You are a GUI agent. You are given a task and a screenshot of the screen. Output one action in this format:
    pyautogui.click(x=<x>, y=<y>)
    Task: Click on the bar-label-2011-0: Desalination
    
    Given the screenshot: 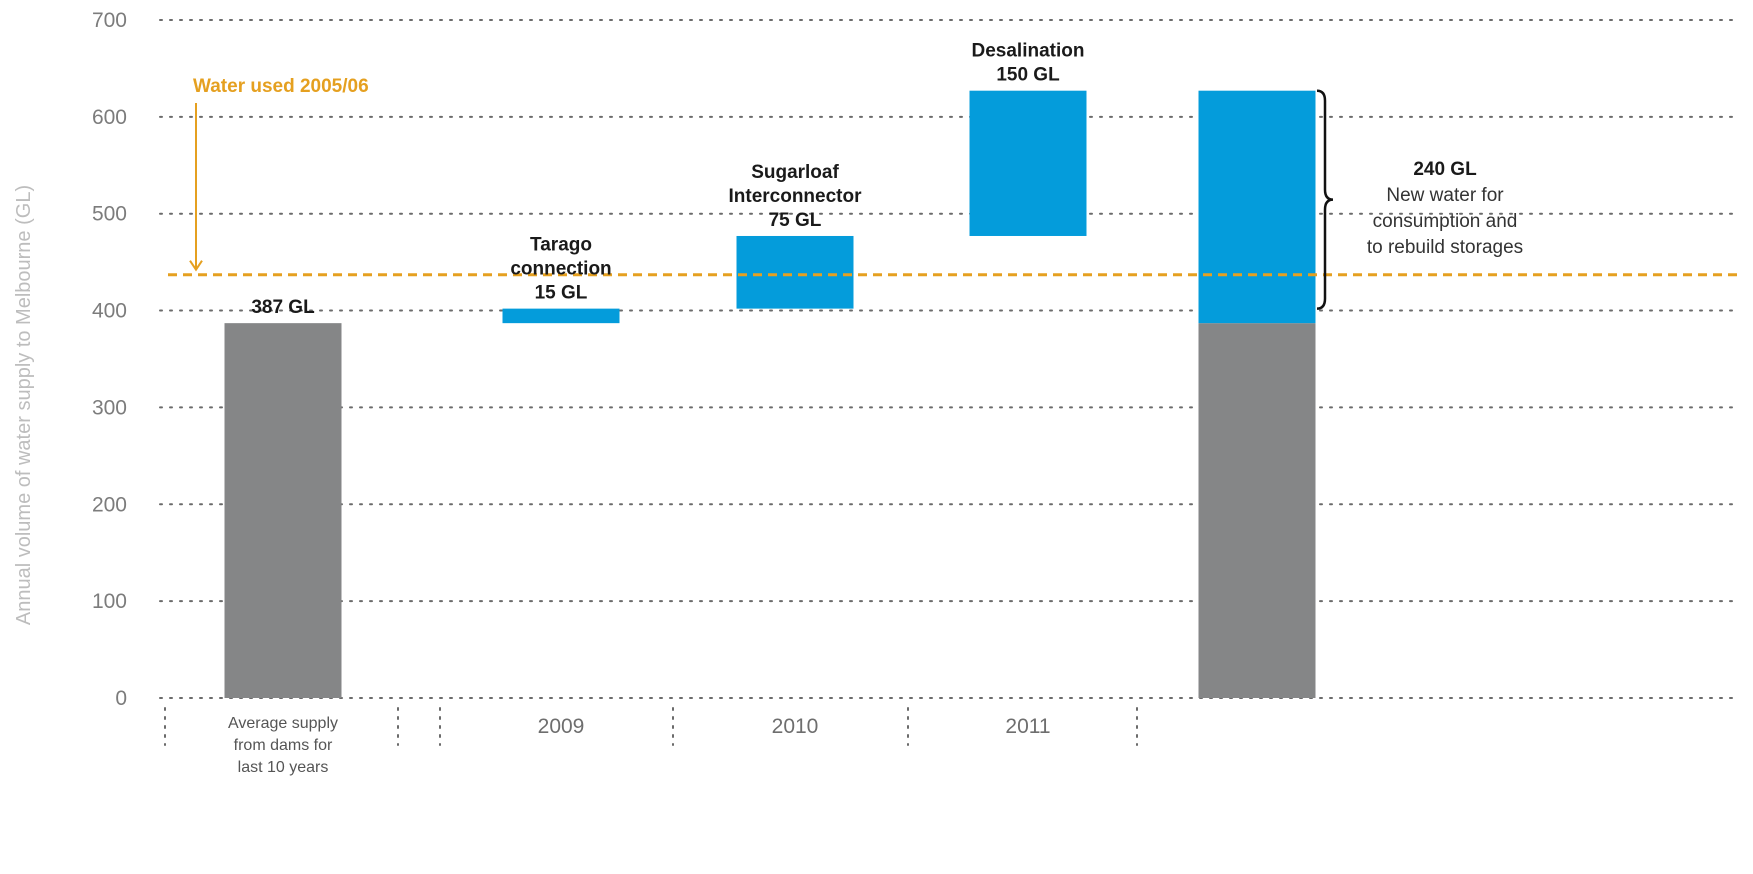 What is the action you would take?
    pyautogui.click(x=1028, y=51)
    